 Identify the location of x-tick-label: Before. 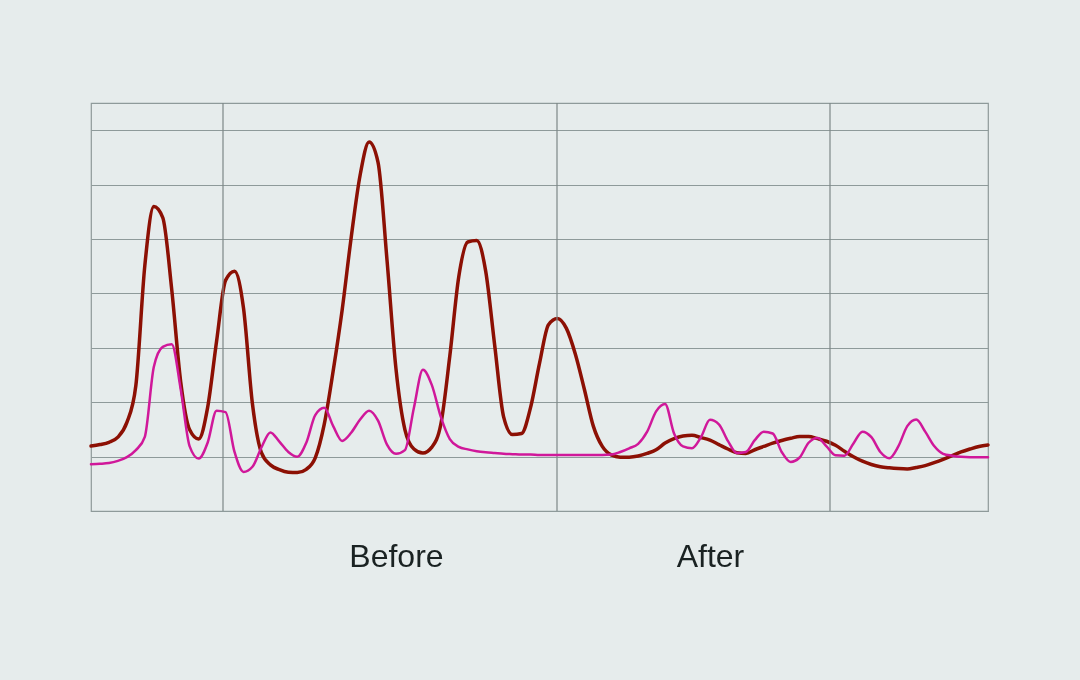
(396, 555).